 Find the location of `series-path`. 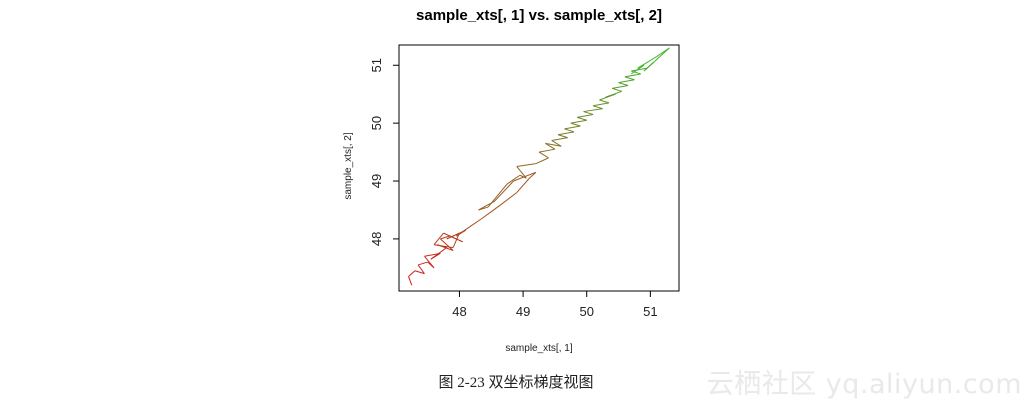

series-path is located at coordinates (539, 166).